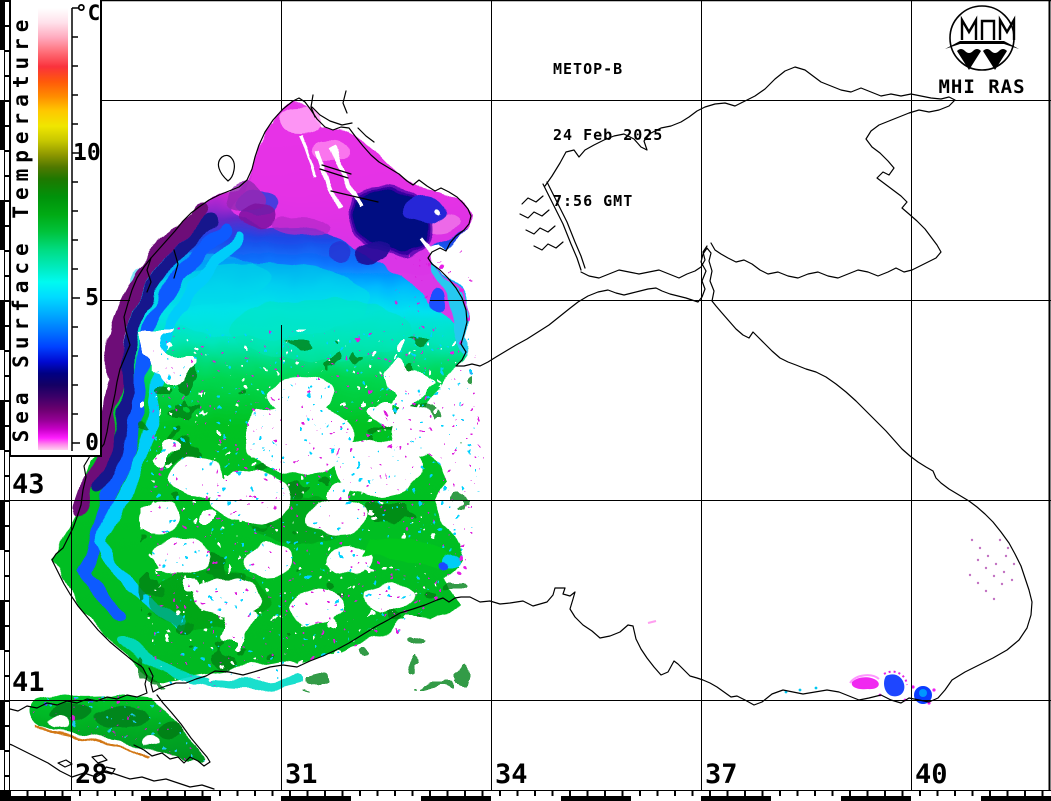 This screenshot has height=801, width=1051. I want to click on bottom-ruler-cells, so click(530, 793).